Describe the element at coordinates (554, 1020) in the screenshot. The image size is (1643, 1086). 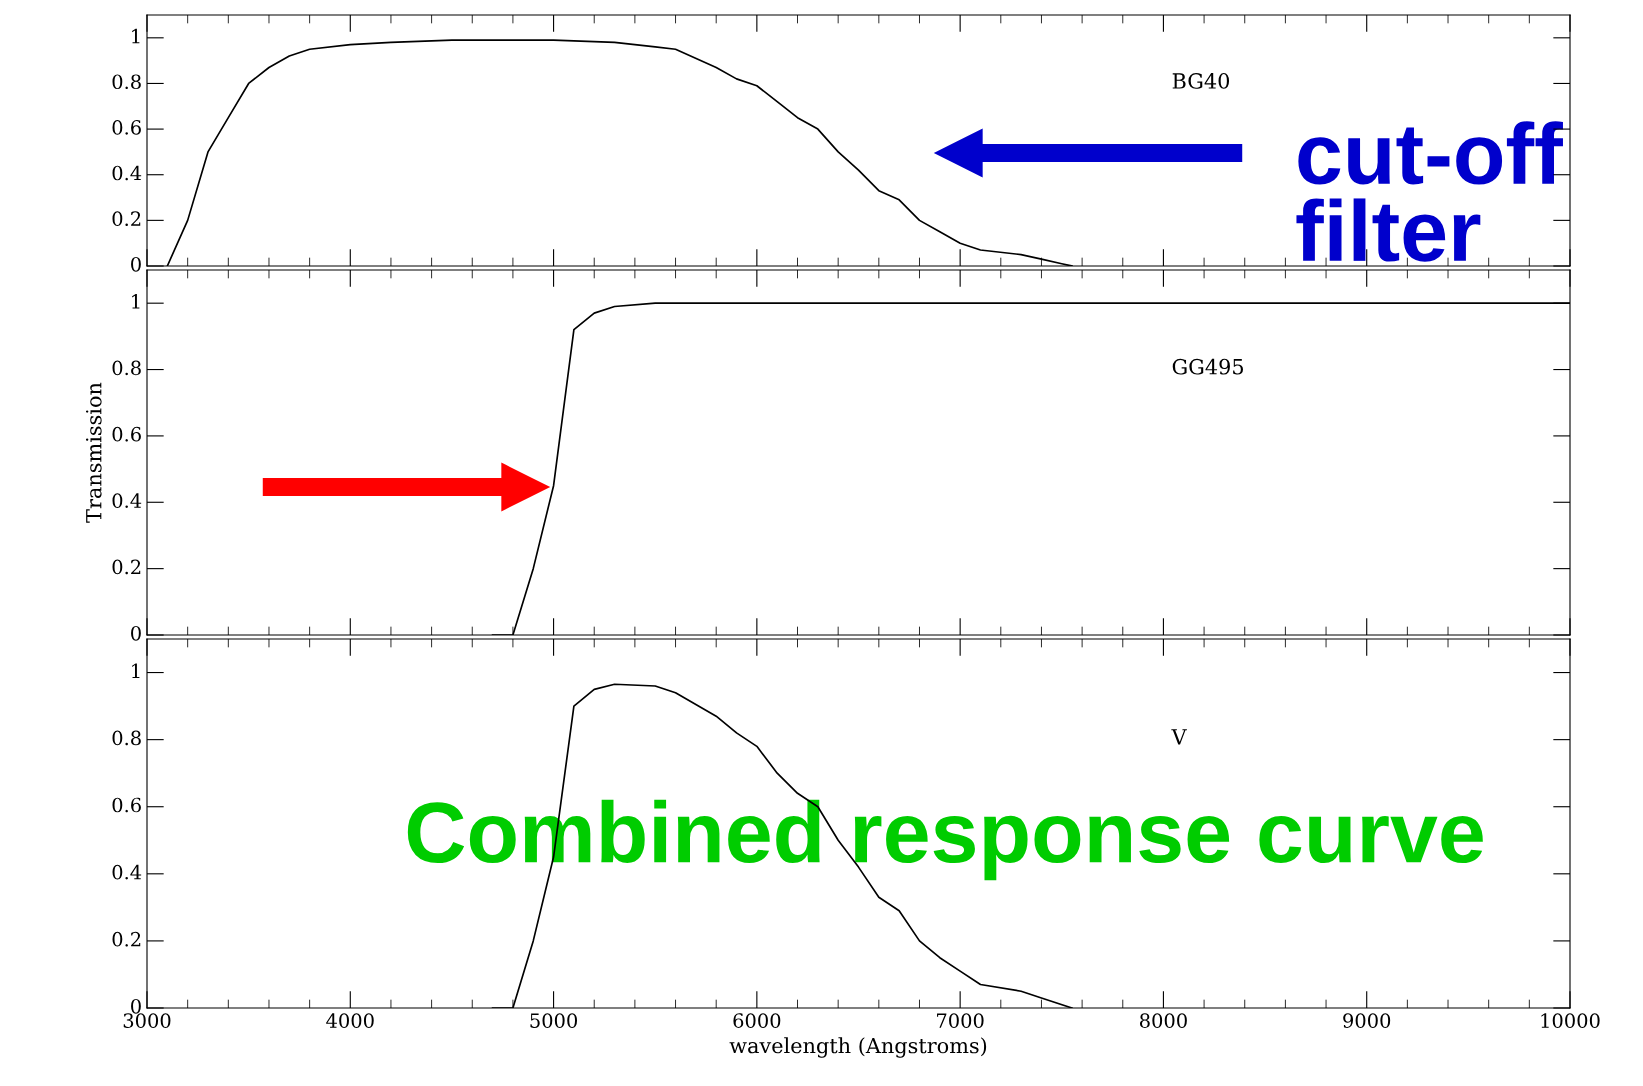
I see `x-tick-label: 5000` at that location.